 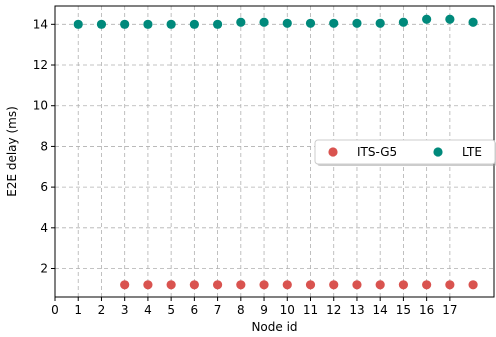 I want to click on x-tick-label: 5, so click(x=171, y=310).